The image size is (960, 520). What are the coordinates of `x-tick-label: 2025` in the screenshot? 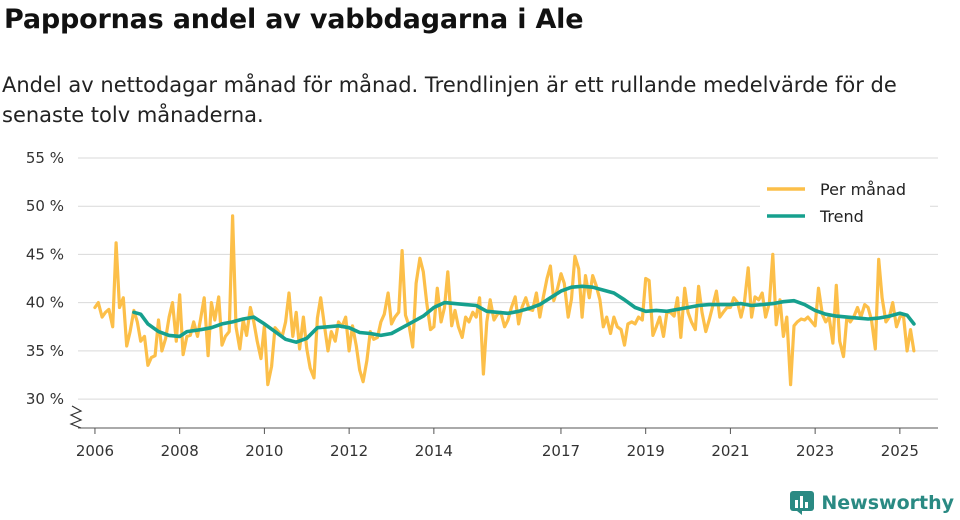 It's located at (900, 451).